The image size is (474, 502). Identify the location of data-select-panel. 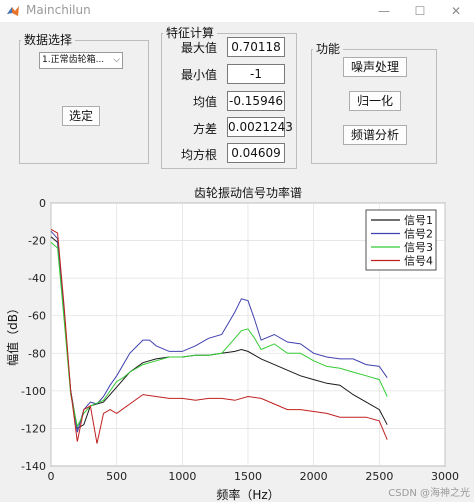
(84, 102).